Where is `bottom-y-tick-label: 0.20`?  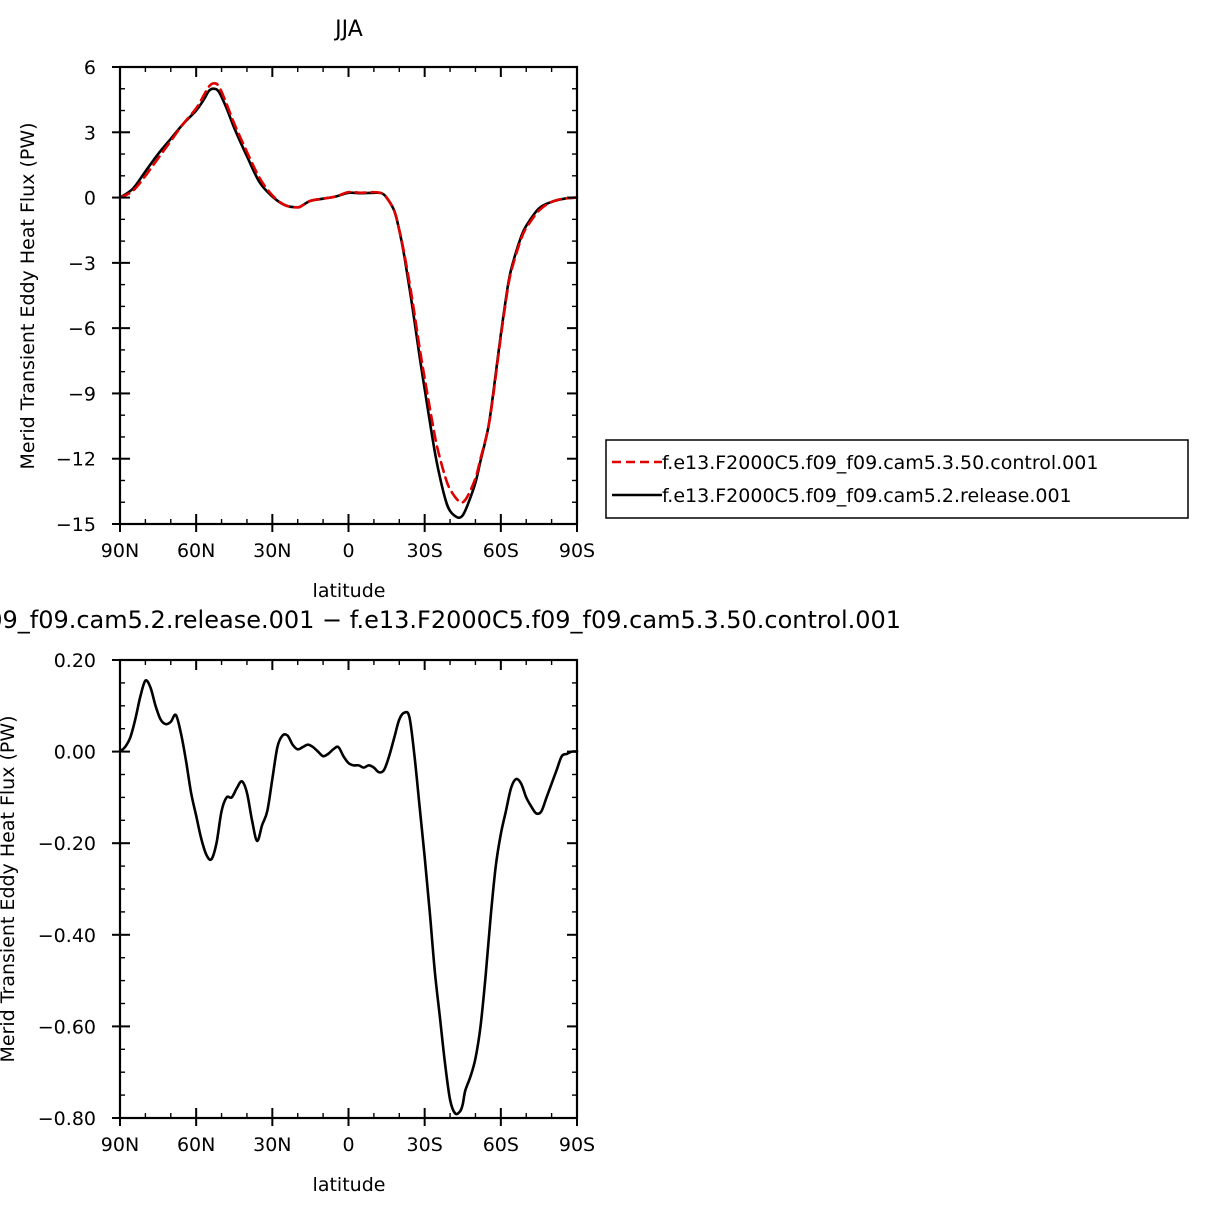
bottom-y-tick-label: 0.20 is located at coordinates (75, 661).